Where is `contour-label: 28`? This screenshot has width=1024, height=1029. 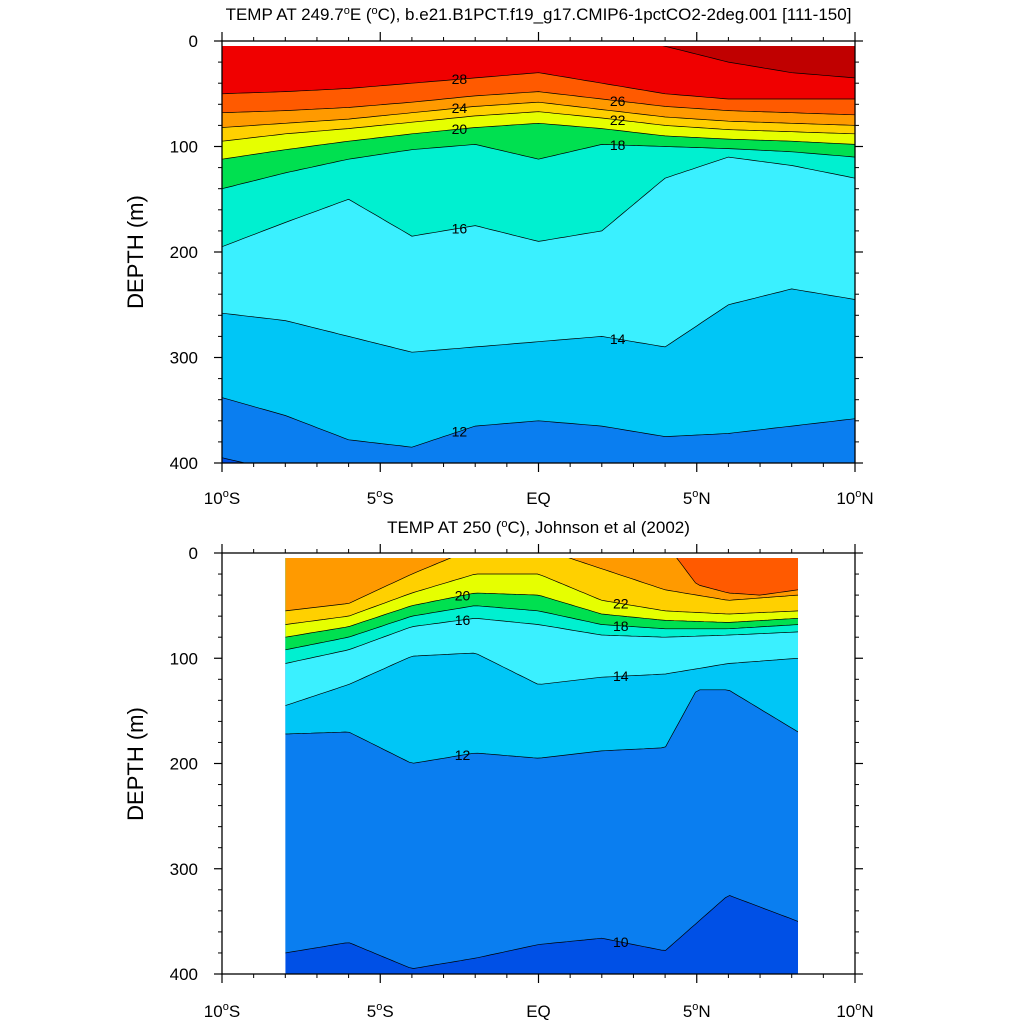 contour-label: 28 is located at coordinates (460, 79).